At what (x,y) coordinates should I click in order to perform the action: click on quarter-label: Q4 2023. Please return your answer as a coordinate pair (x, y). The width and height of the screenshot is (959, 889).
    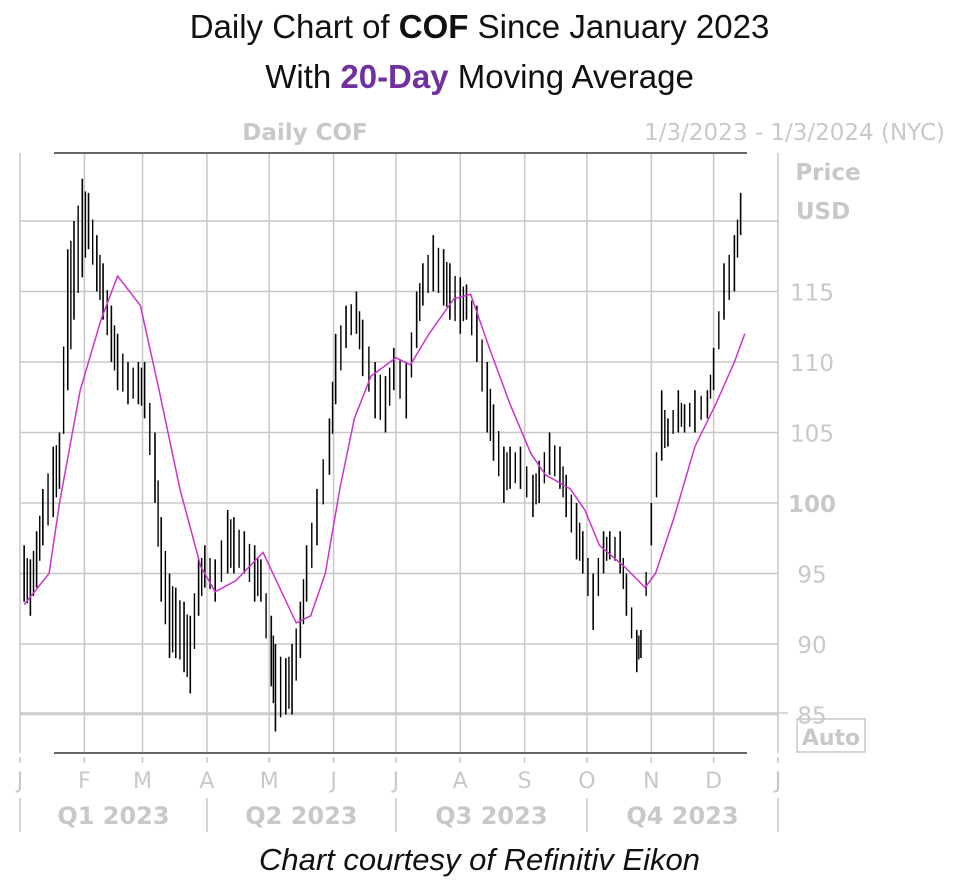
    Looking at the image, I should click on (682, 816).